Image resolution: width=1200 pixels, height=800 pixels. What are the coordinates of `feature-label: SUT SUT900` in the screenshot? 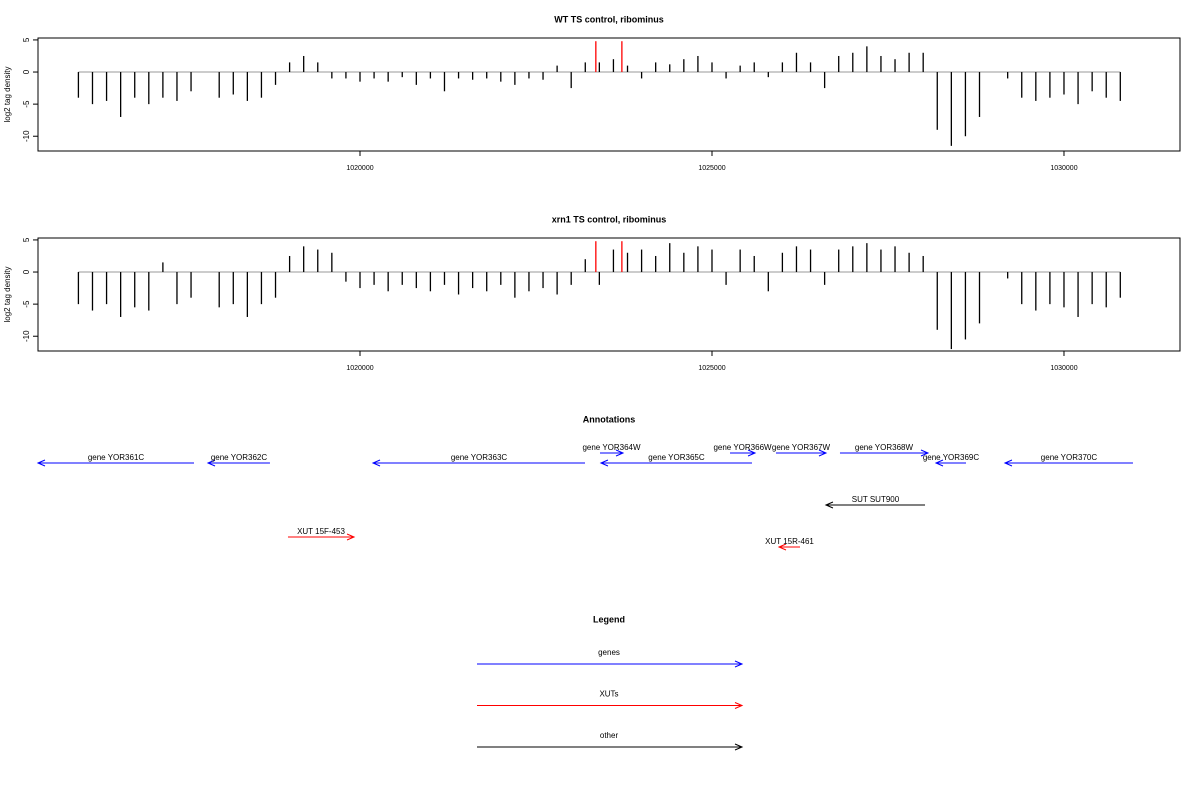 It's located at (876, 499).